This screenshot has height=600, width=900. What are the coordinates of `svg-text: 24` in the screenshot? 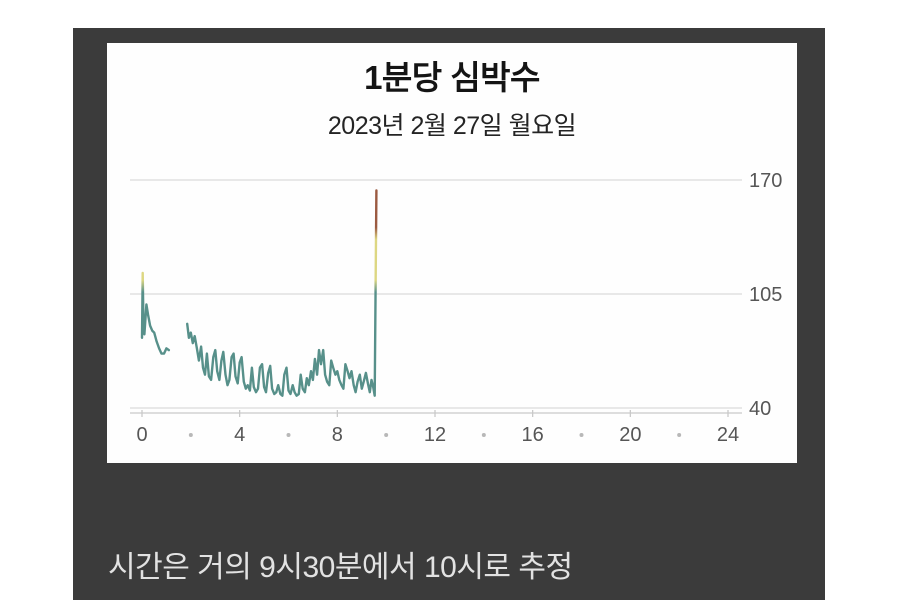 It's located at (728, 435).